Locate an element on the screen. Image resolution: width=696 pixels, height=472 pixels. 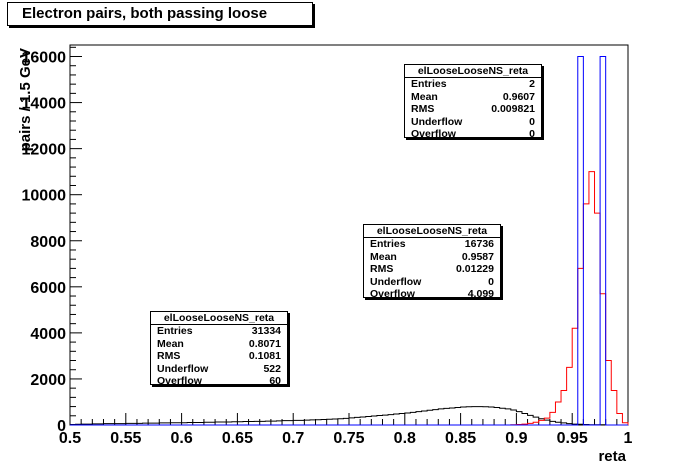
stats-row-entries: Entries 31334 is located at coordinates (219, 331).